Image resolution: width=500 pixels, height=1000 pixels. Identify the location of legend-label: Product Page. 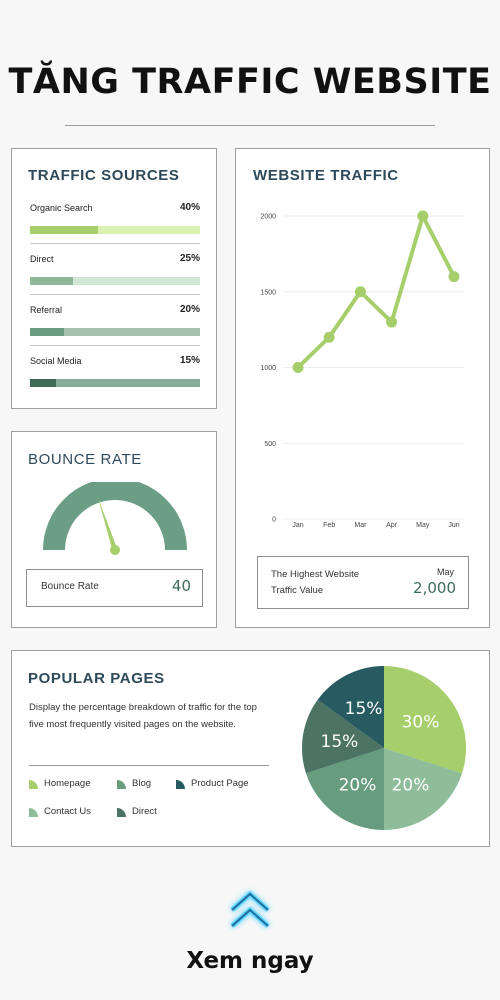
(220, 783).